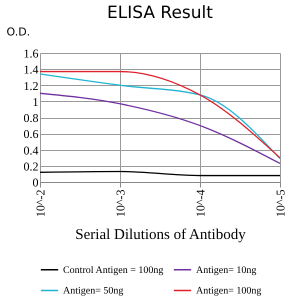  What do you see at coordinates (18, 32) in the screenshot?
I see `y-axis-title: O.D.` at bounding box center [18, 32].